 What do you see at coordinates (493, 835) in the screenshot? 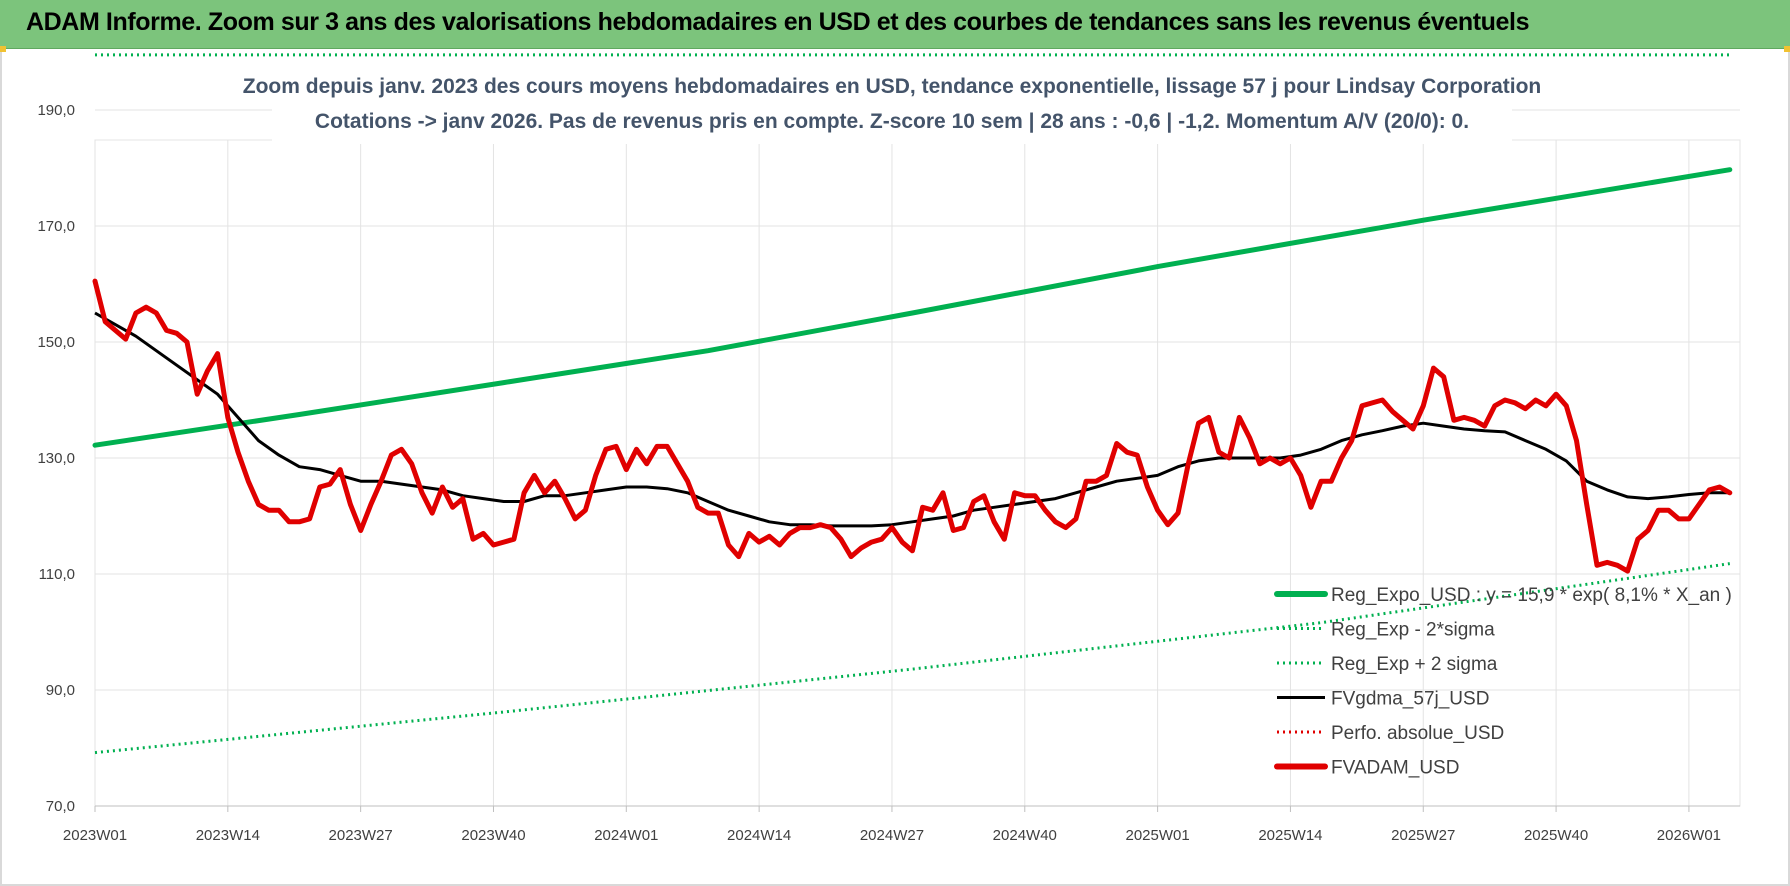
I see `x-tick-label: 2023W40` at bounding box center [493, 835].